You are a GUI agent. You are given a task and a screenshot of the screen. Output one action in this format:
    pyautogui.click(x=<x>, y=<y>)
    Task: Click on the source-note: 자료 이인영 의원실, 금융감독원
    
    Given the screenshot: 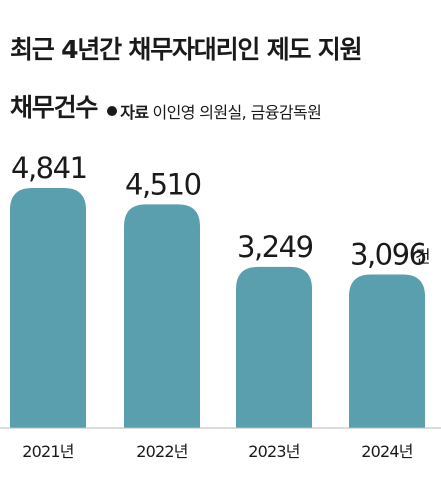 What is the action you would take?
    pyautogui.click(x=214, y=111)
    